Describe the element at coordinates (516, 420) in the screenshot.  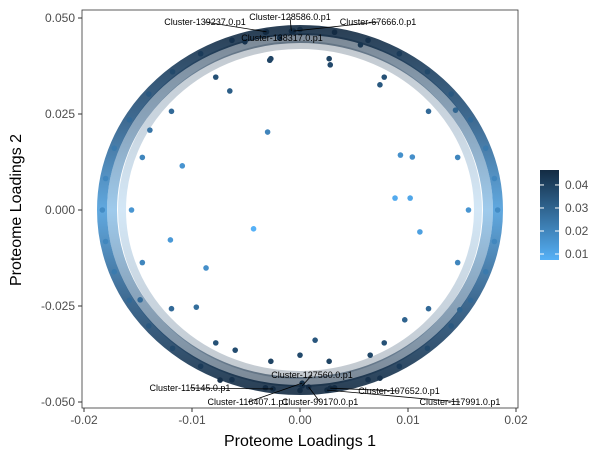
I see `x-tick-label: 0.02` at that location.